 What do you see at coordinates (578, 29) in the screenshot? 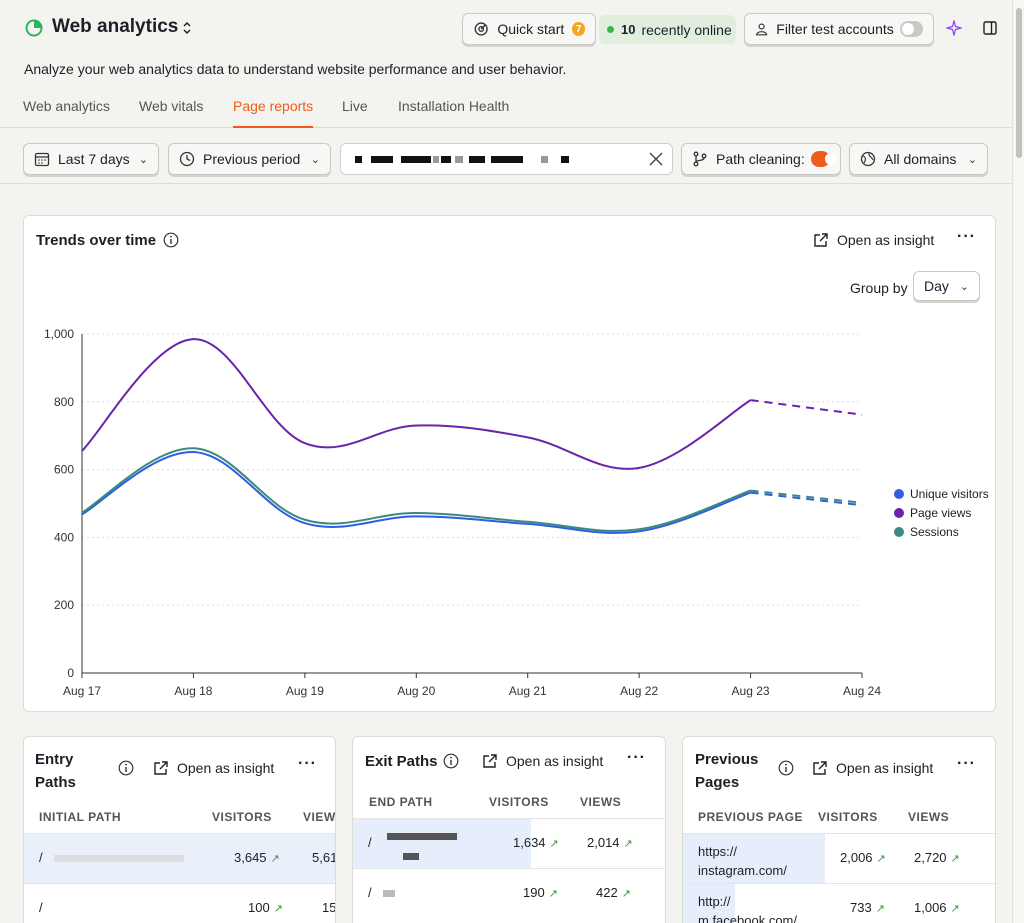
I see `quick-start-badge: 7` at bounding box center [578, 29].